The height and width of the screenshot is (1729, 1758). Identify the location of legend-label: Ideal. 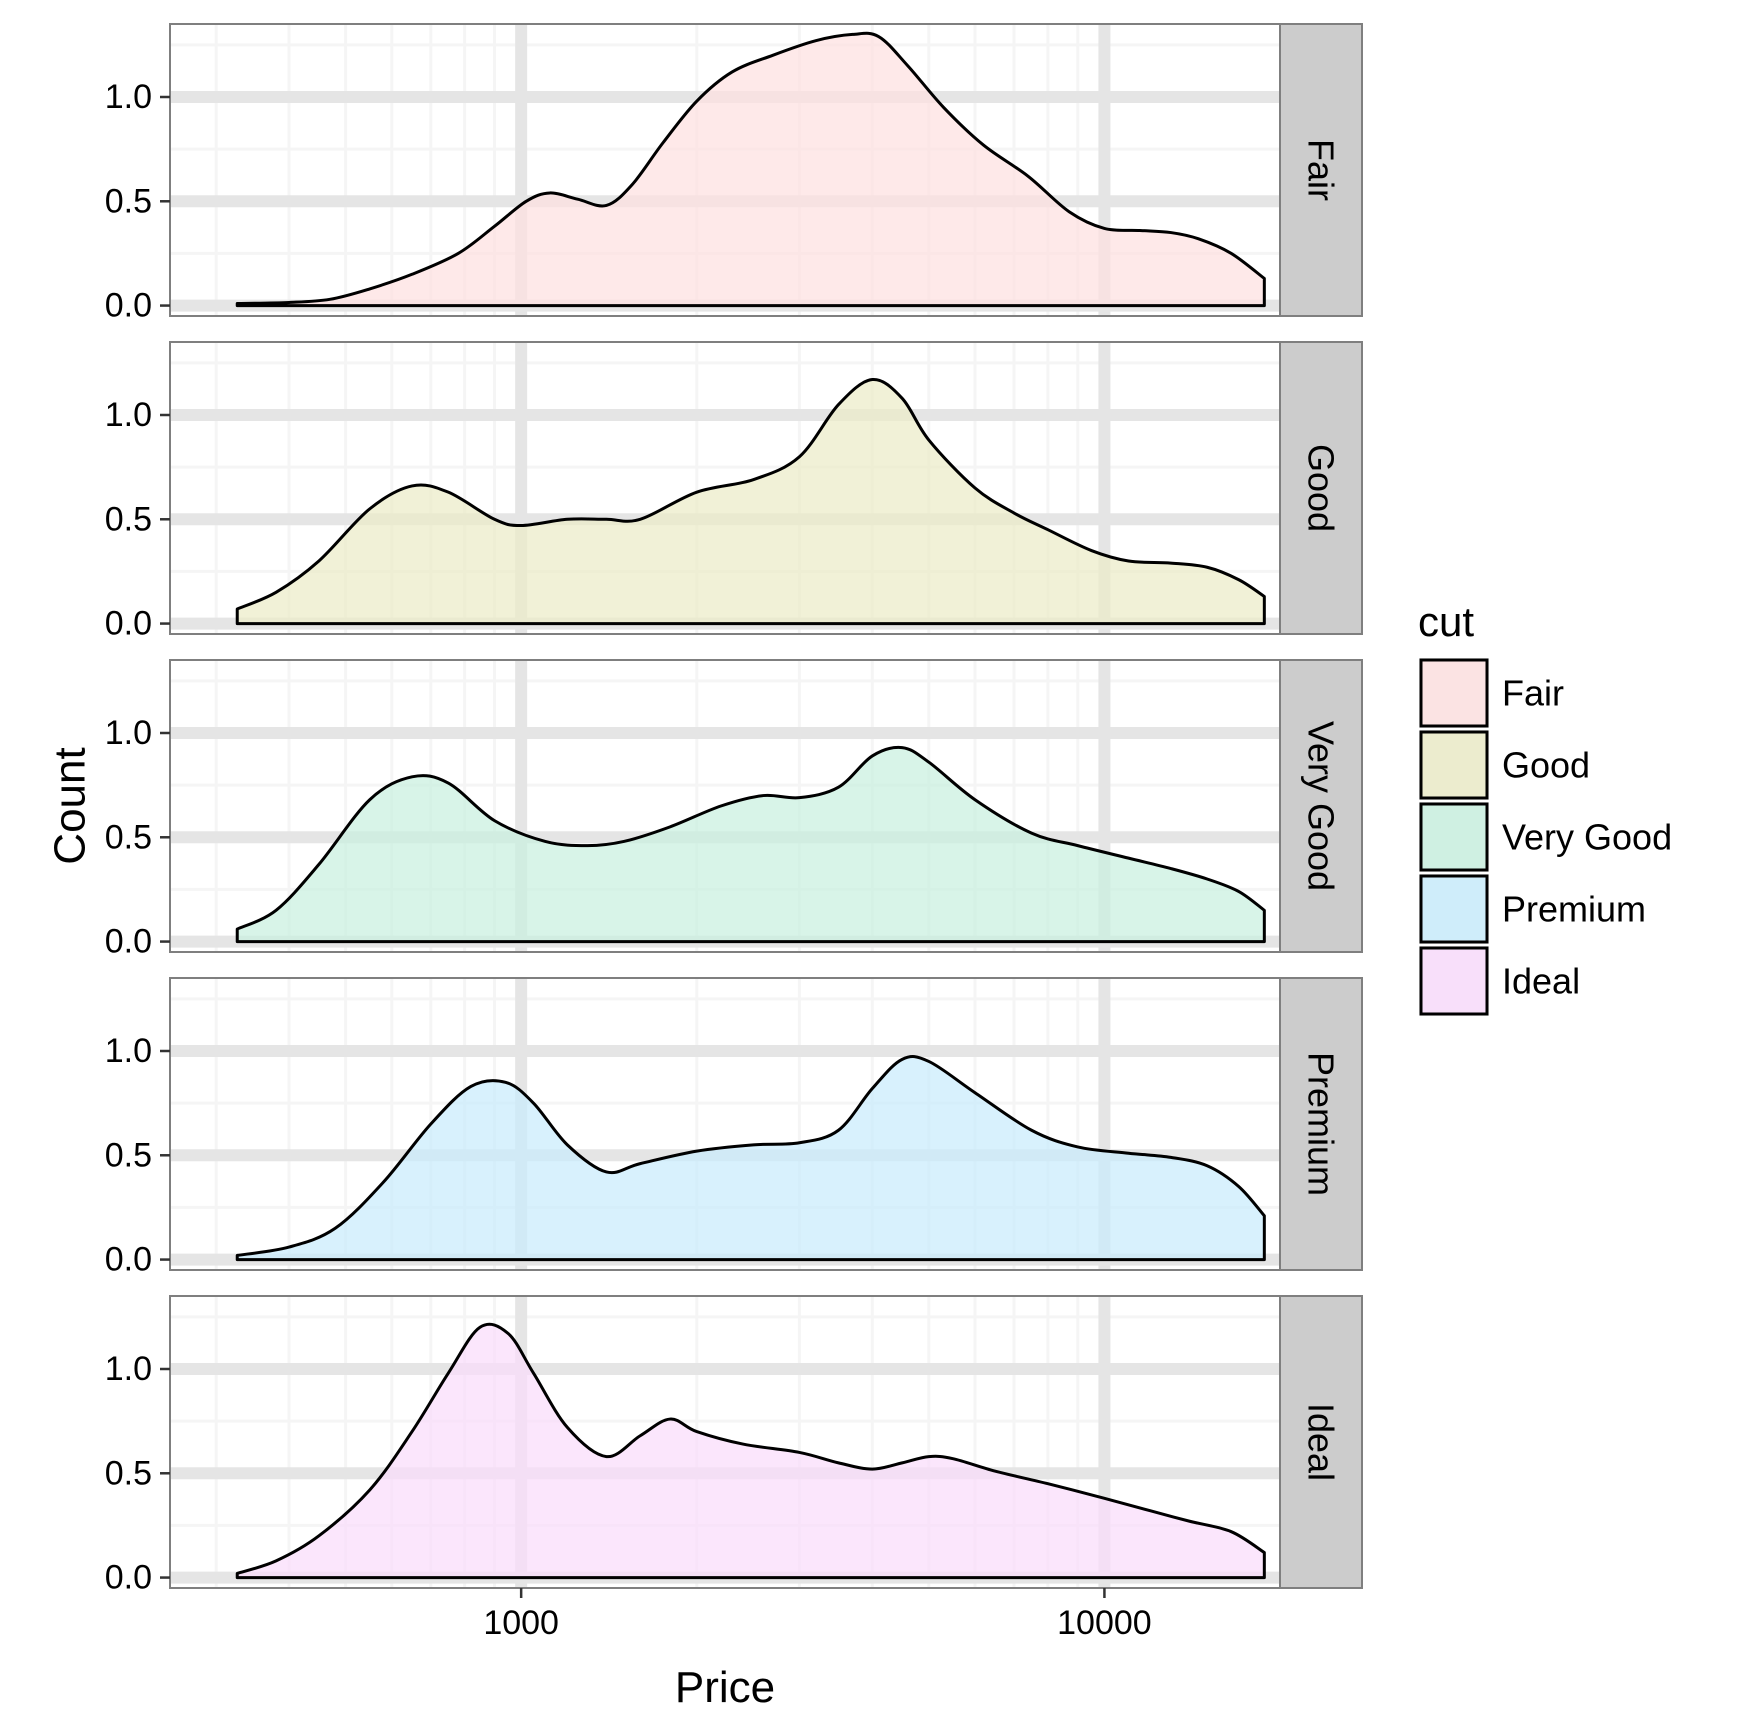
(1541, 981).